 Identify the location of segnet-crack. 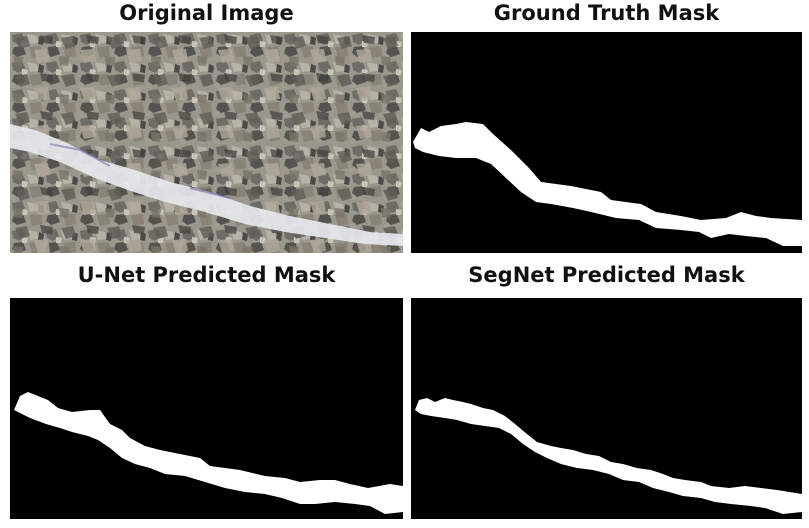
(608, 456).